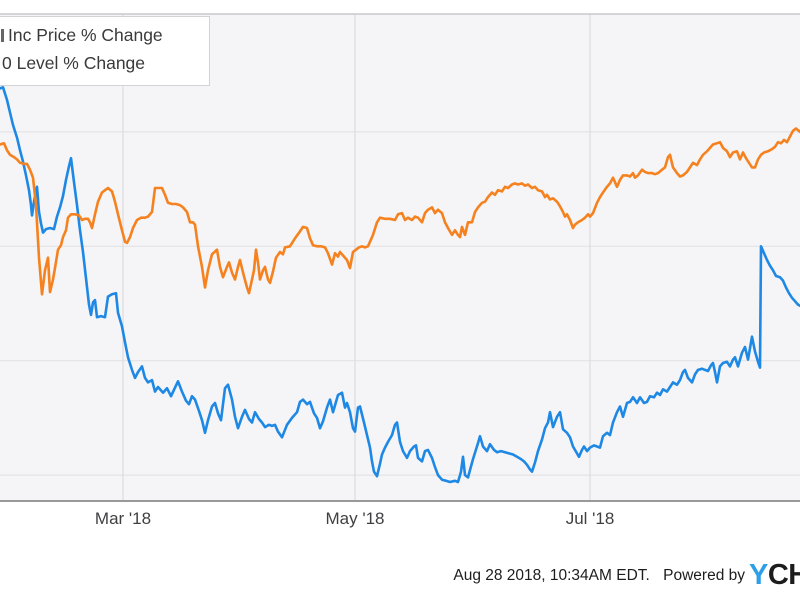 Image resolution: width=800 pixels, height=600 pixels. I want to click on legend-clipped-text-fragment, so click(2, 35).